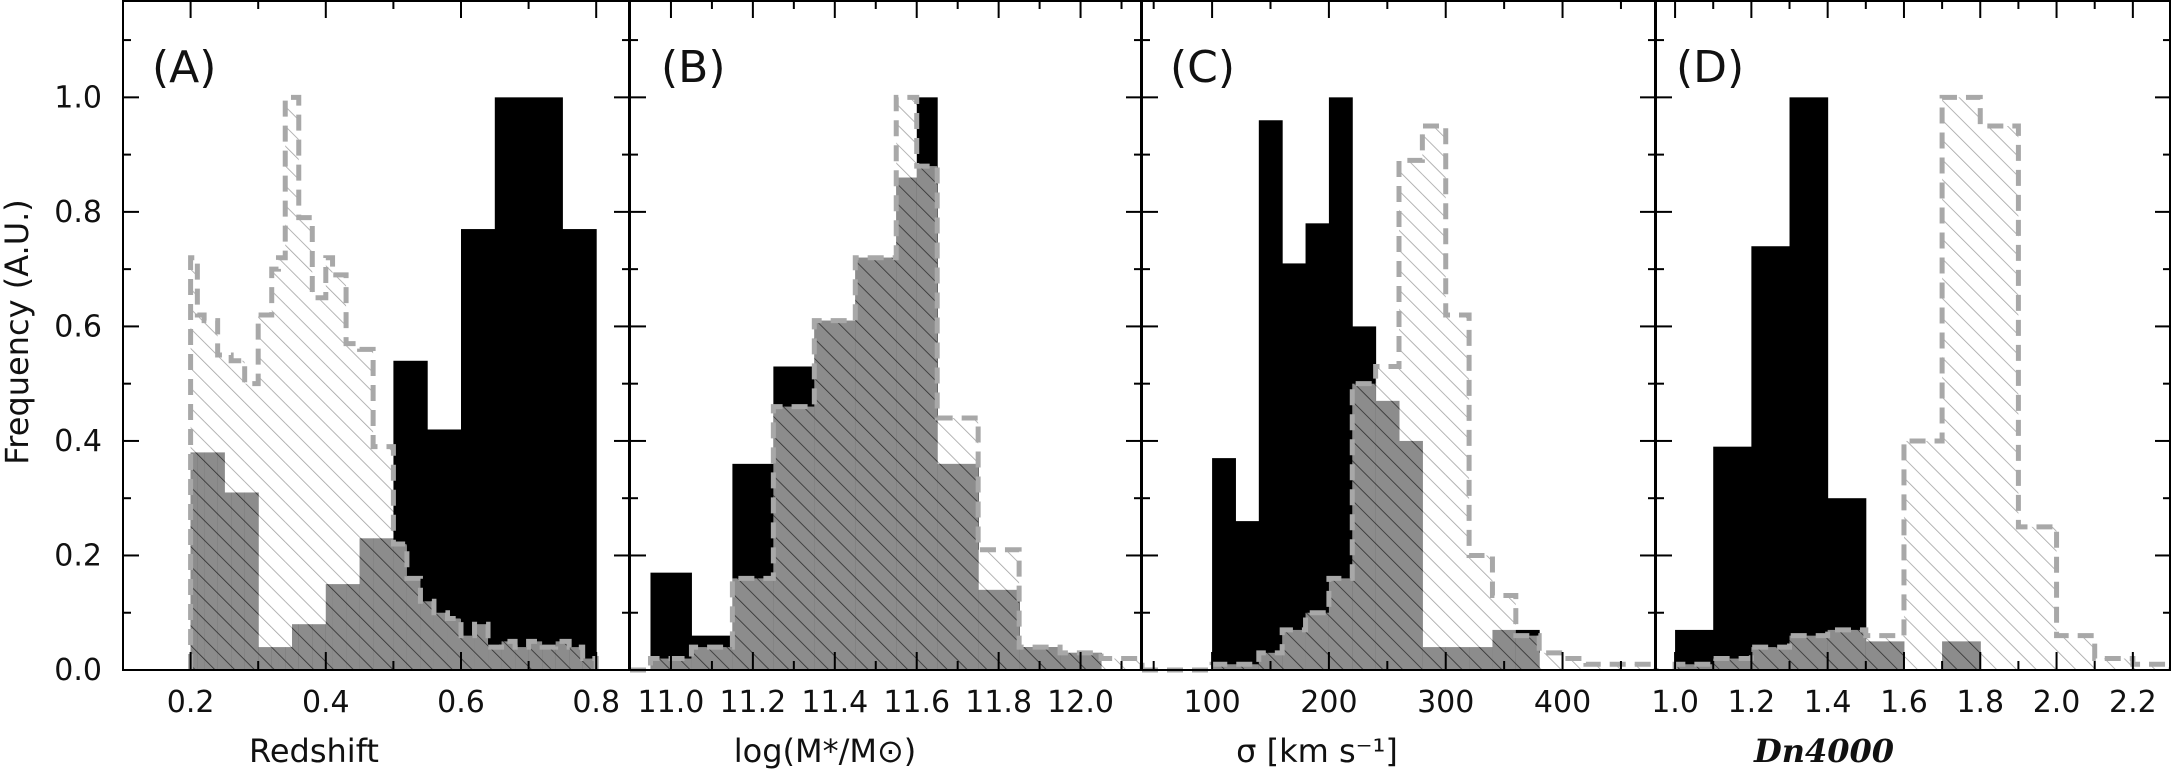 The width and height of the screenshot is (2171, 771). I want to click on y-tick-label: 1.0, so click(78, 97).